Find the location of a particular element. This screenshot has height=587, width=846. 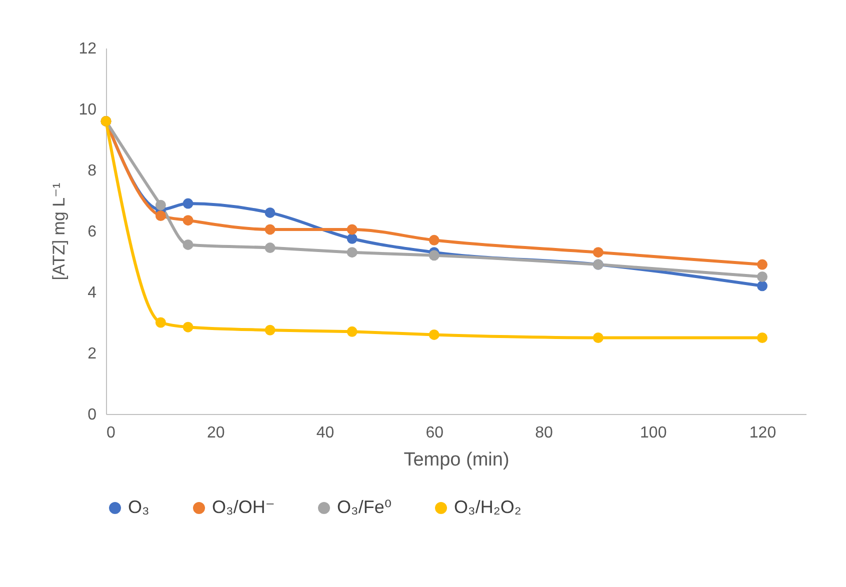

y-tick-label: 12 is located at coordinates (87, 49).